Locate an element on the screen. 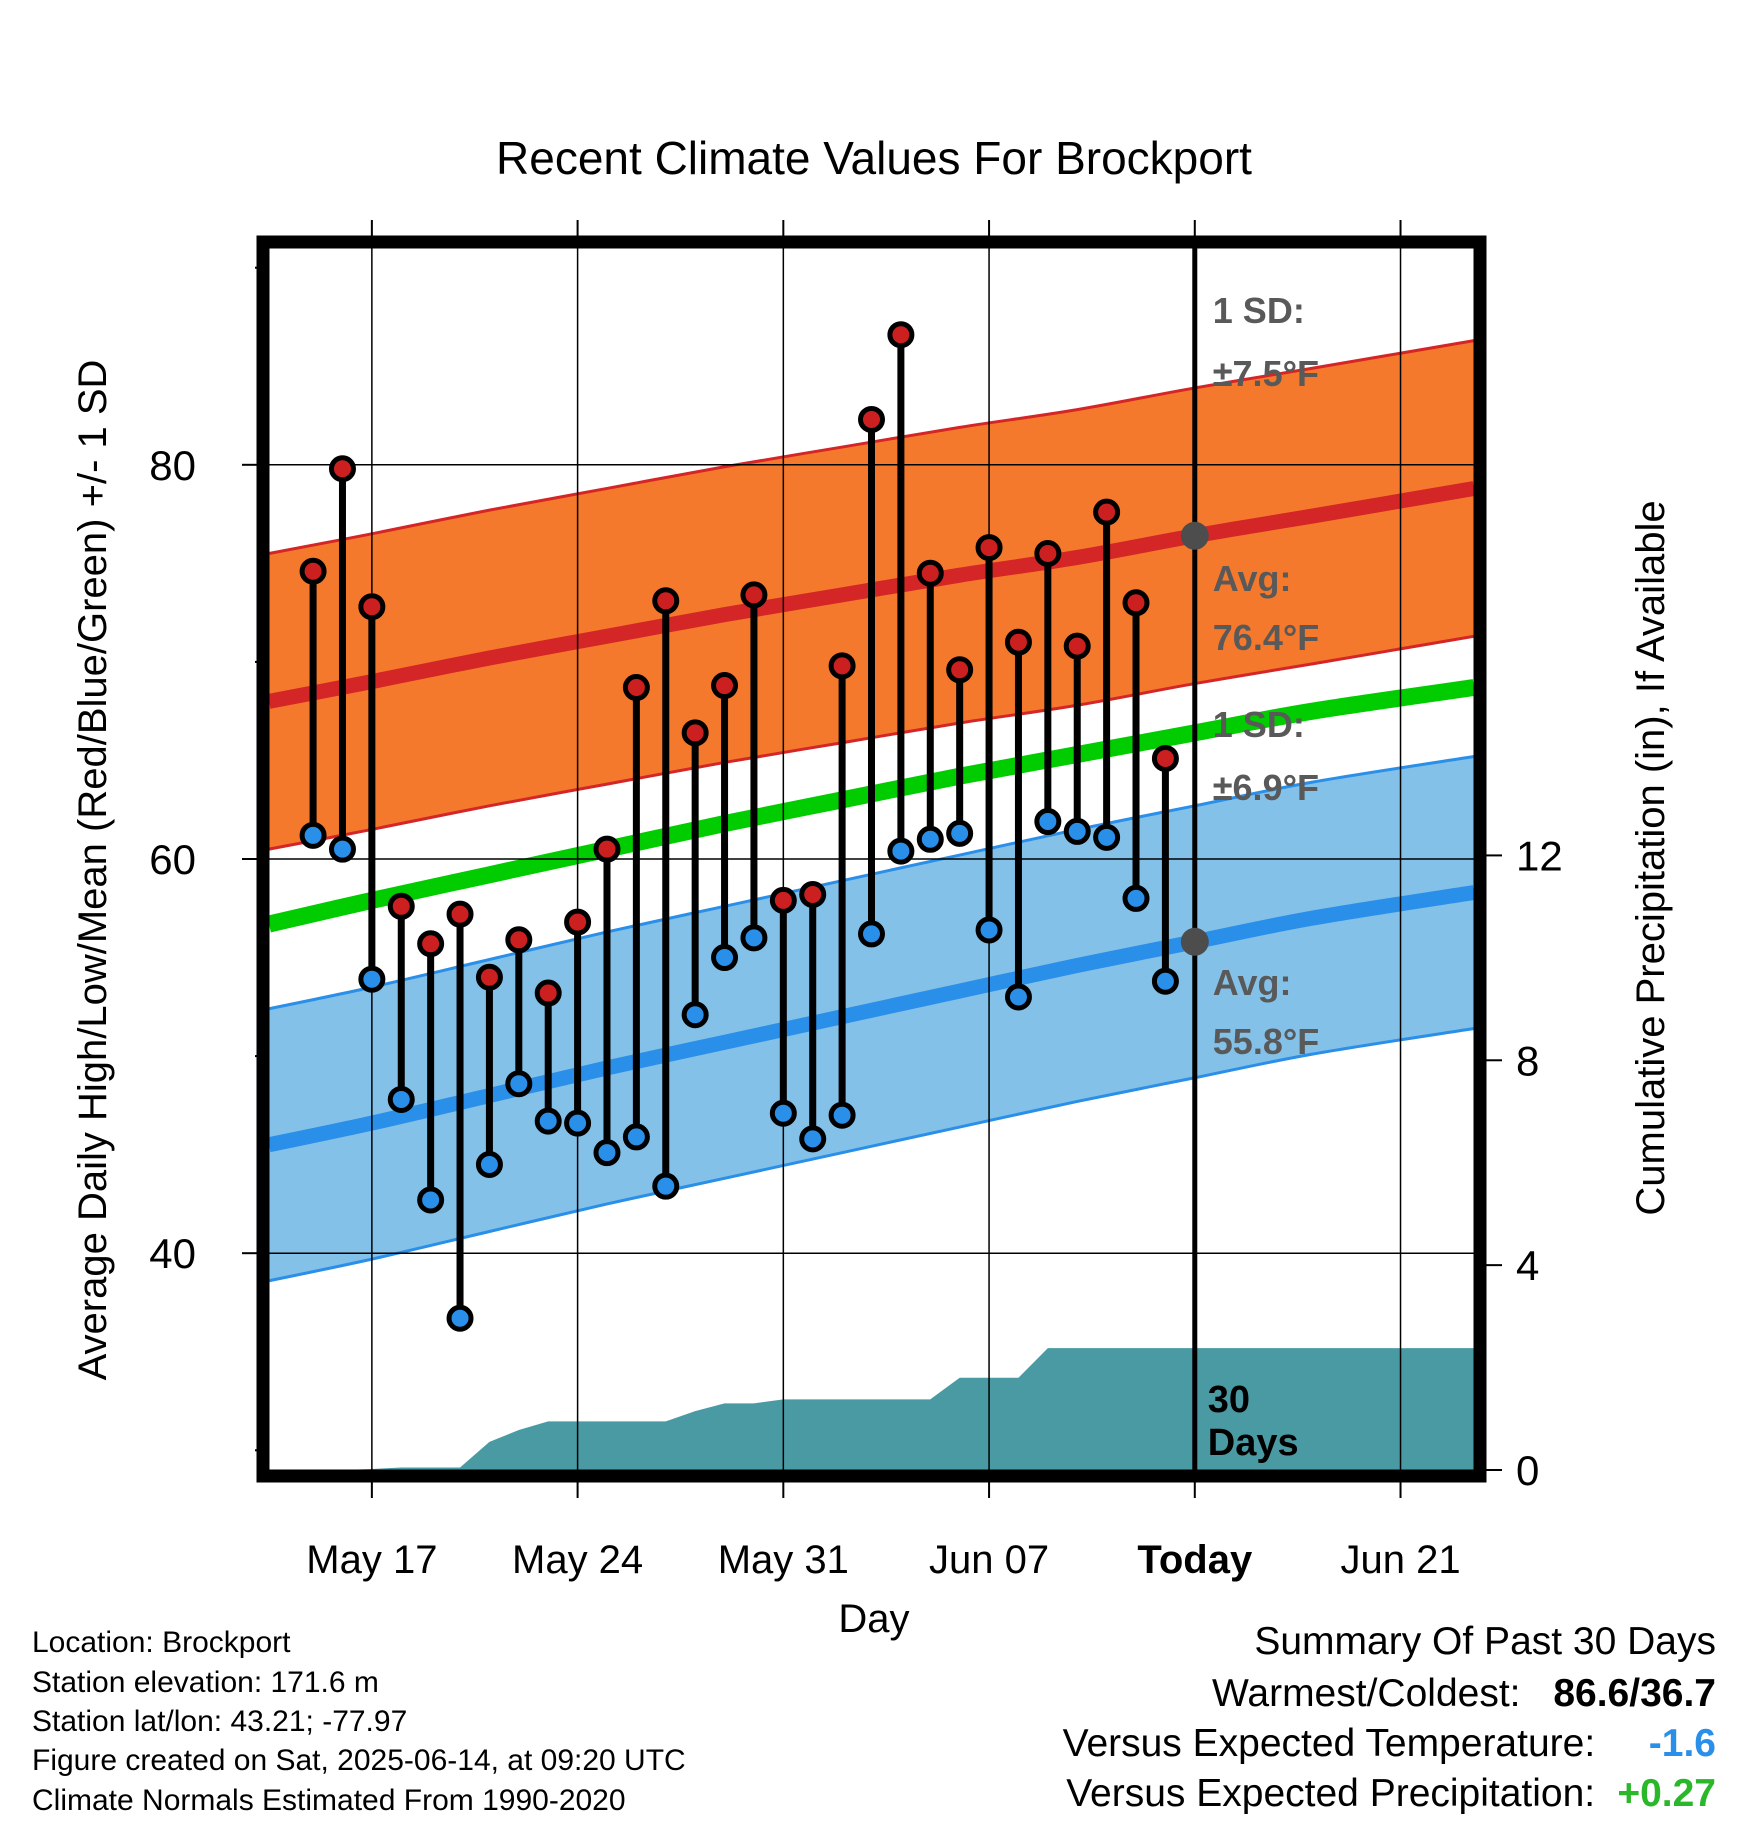 This screenshot has height=1828, width=1748. high-band-upper-edge is located at coordinates (871, 447).